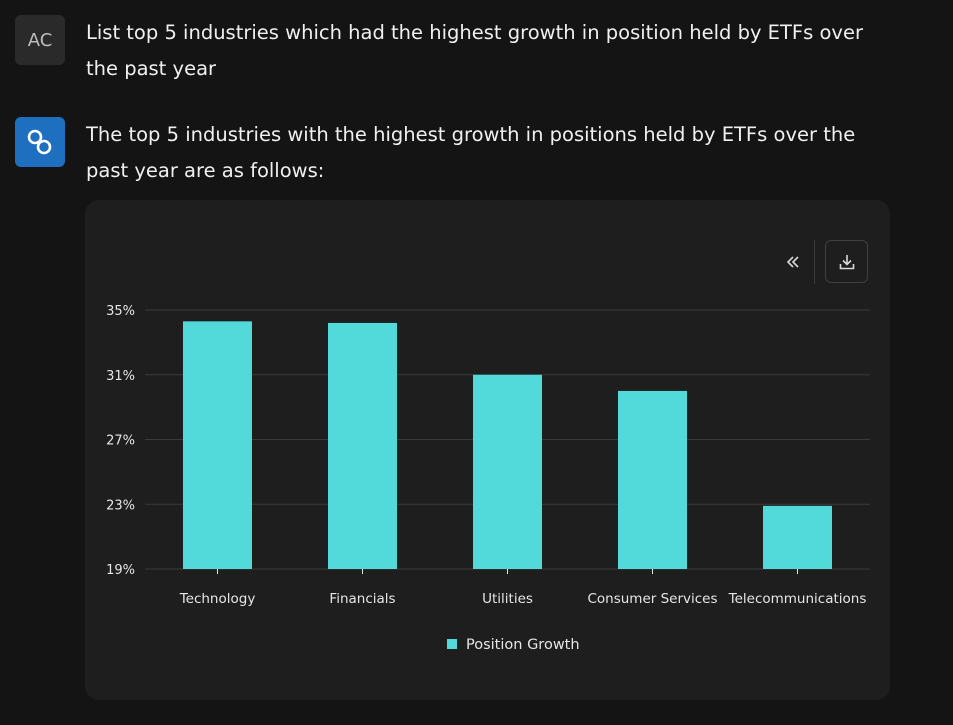  I want to click on assistant-avatar, so click(40, 142).